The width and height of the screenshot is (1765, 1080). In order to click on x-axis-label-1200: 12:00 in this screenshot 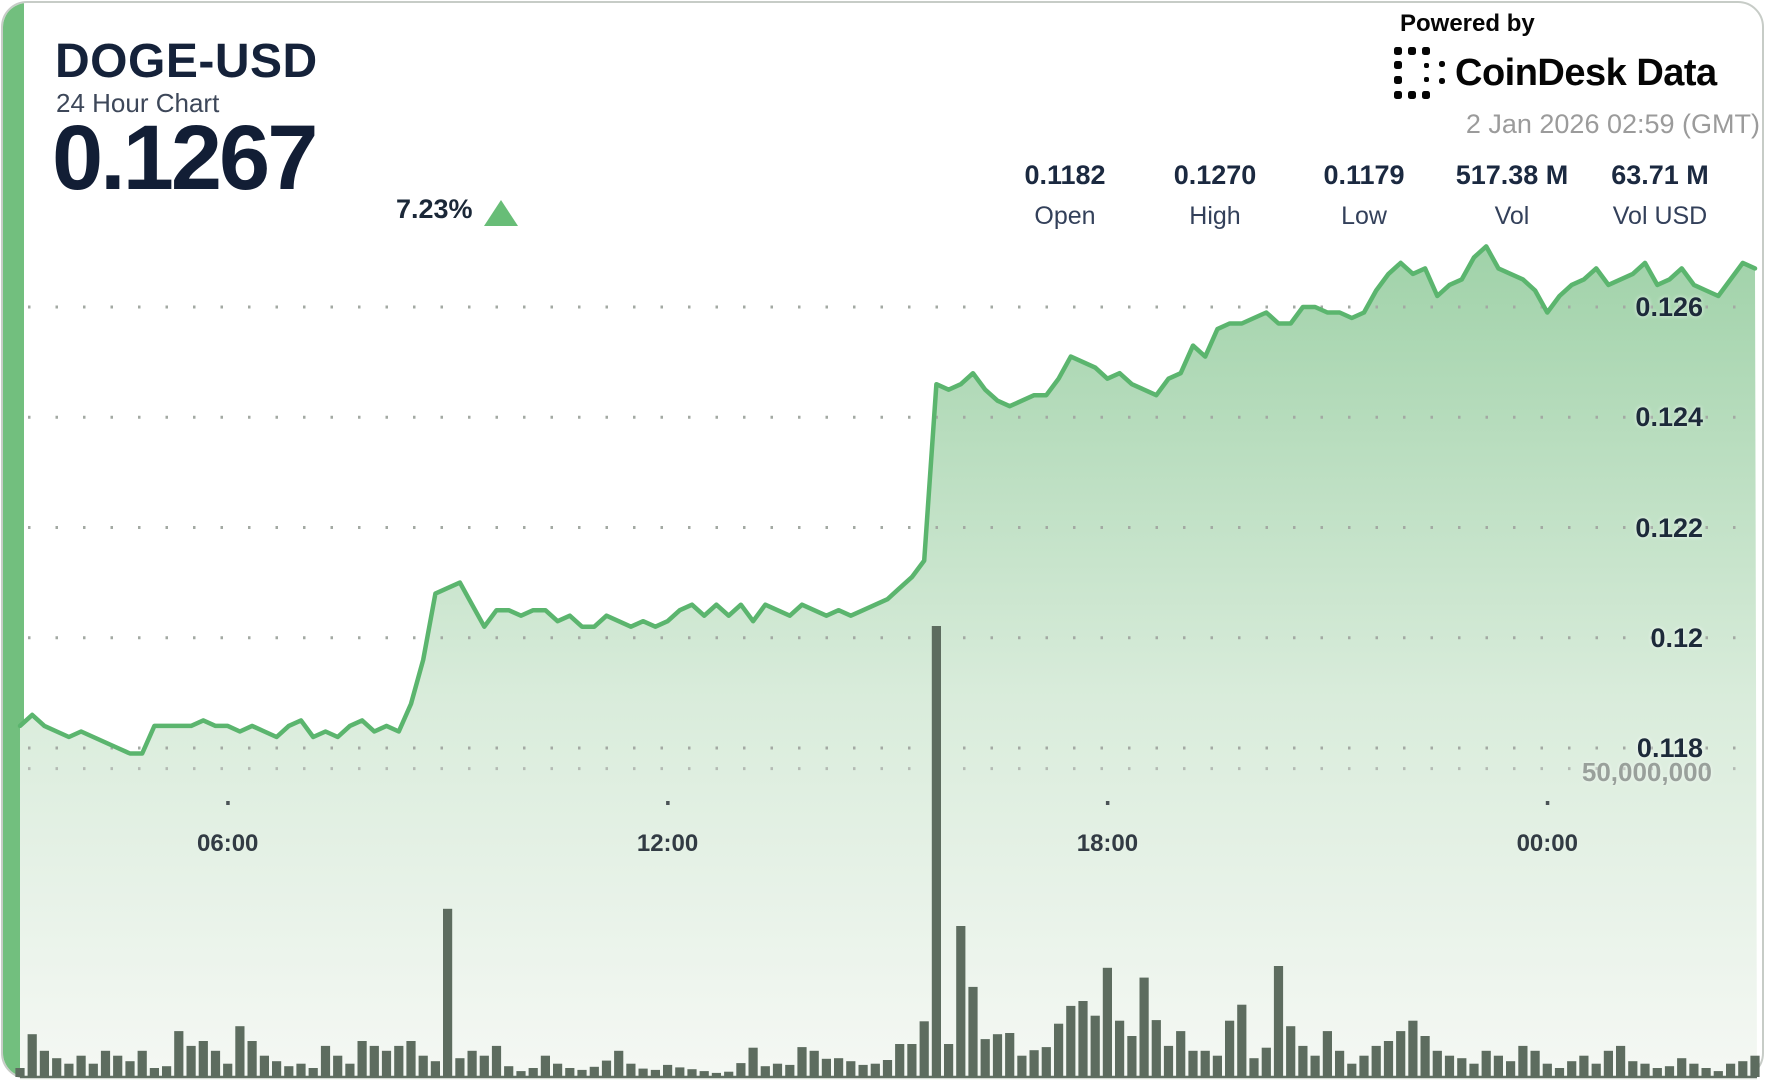, I will do `click(667, 843)`.